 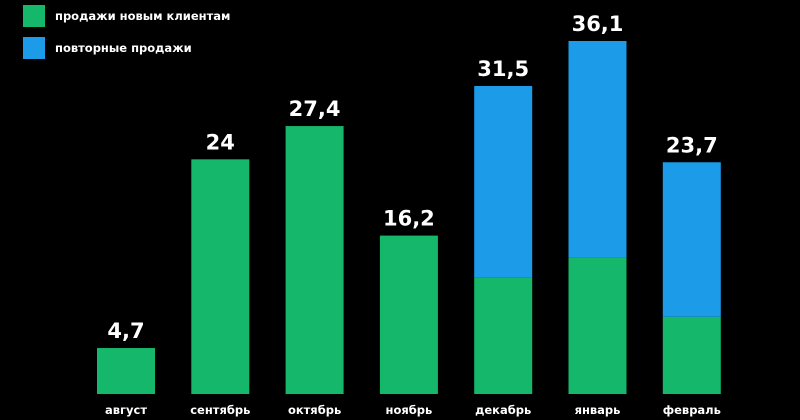 What do you see at coordinates (503, 69) in the screenshot?
I see `data-label-4: 31,5` at bounding box center [503, 69].